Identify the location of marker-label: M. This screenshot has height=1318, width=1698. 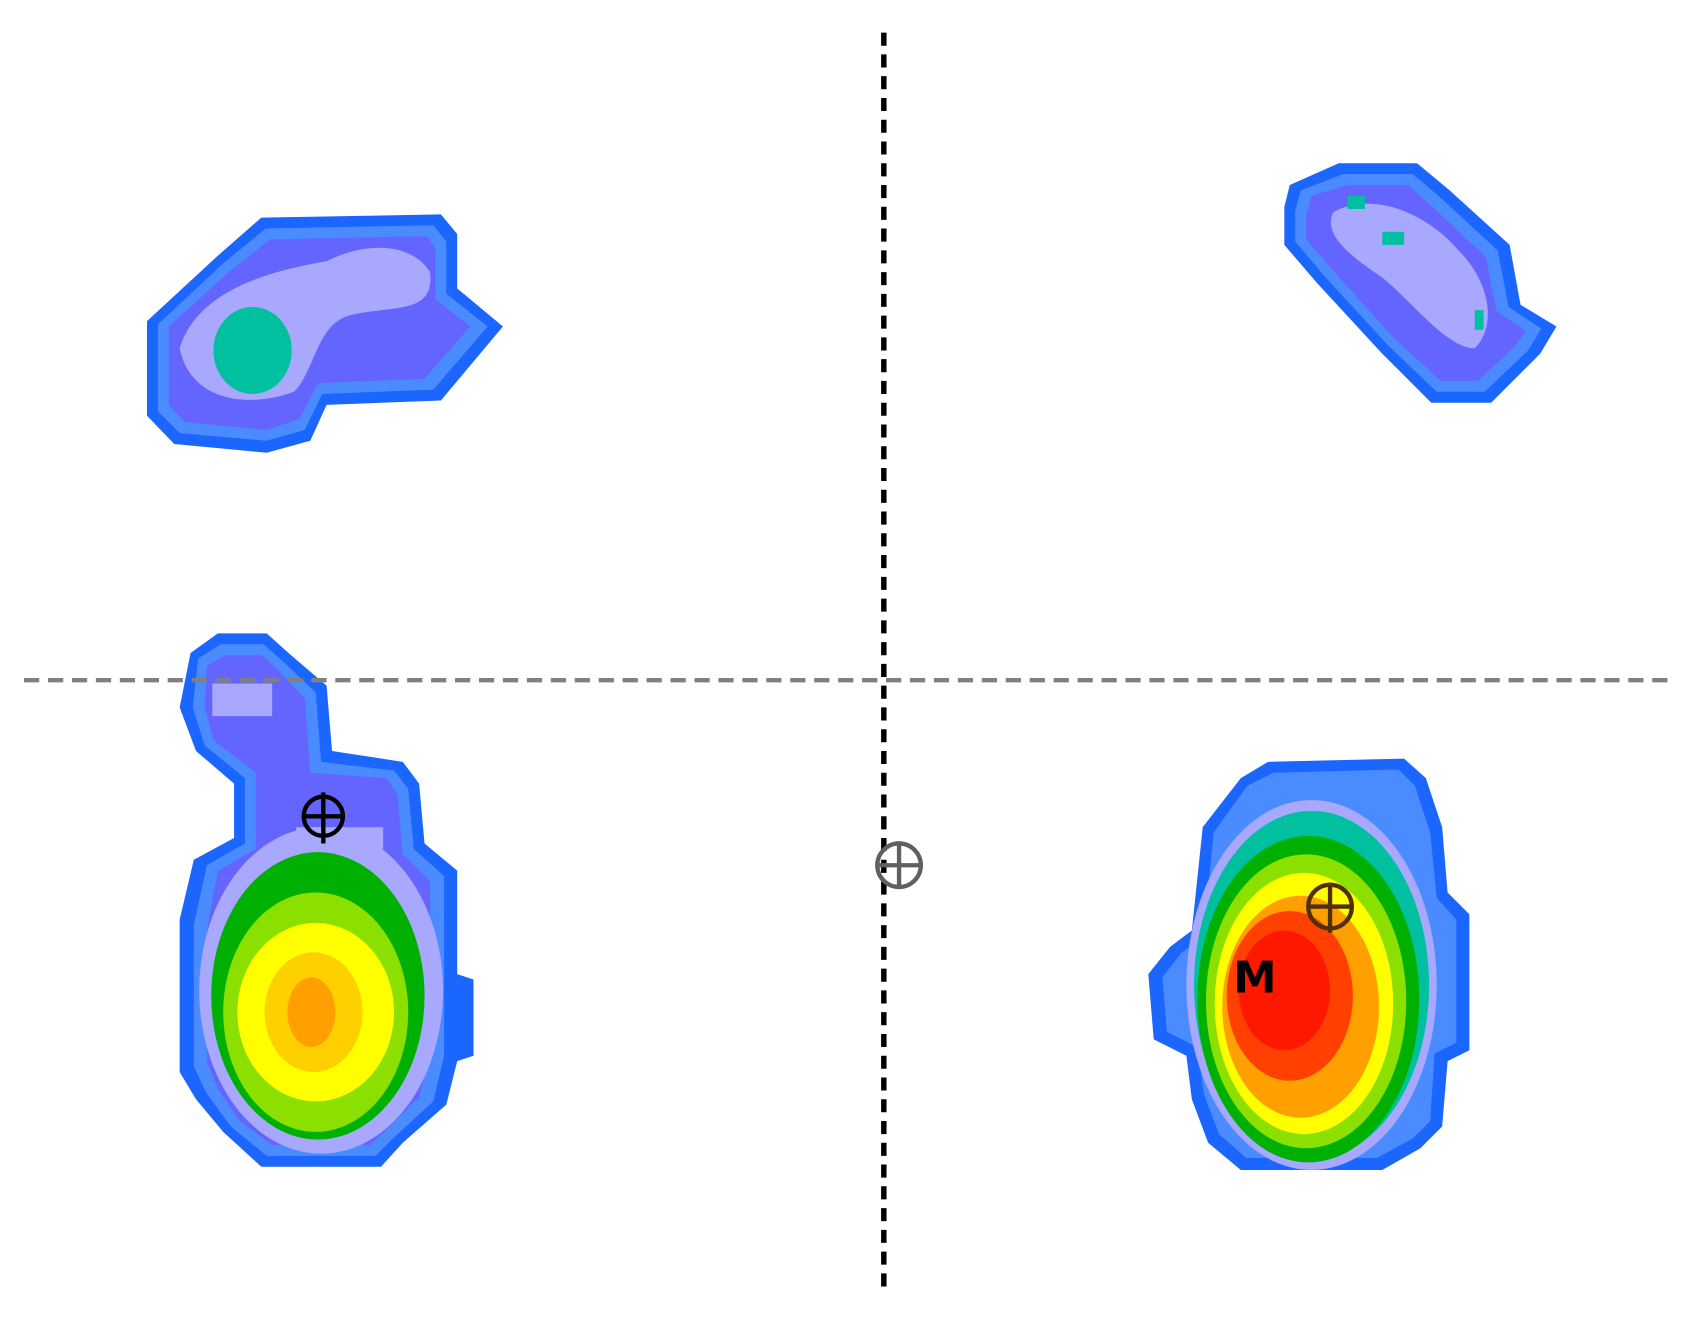
(1254, 979).